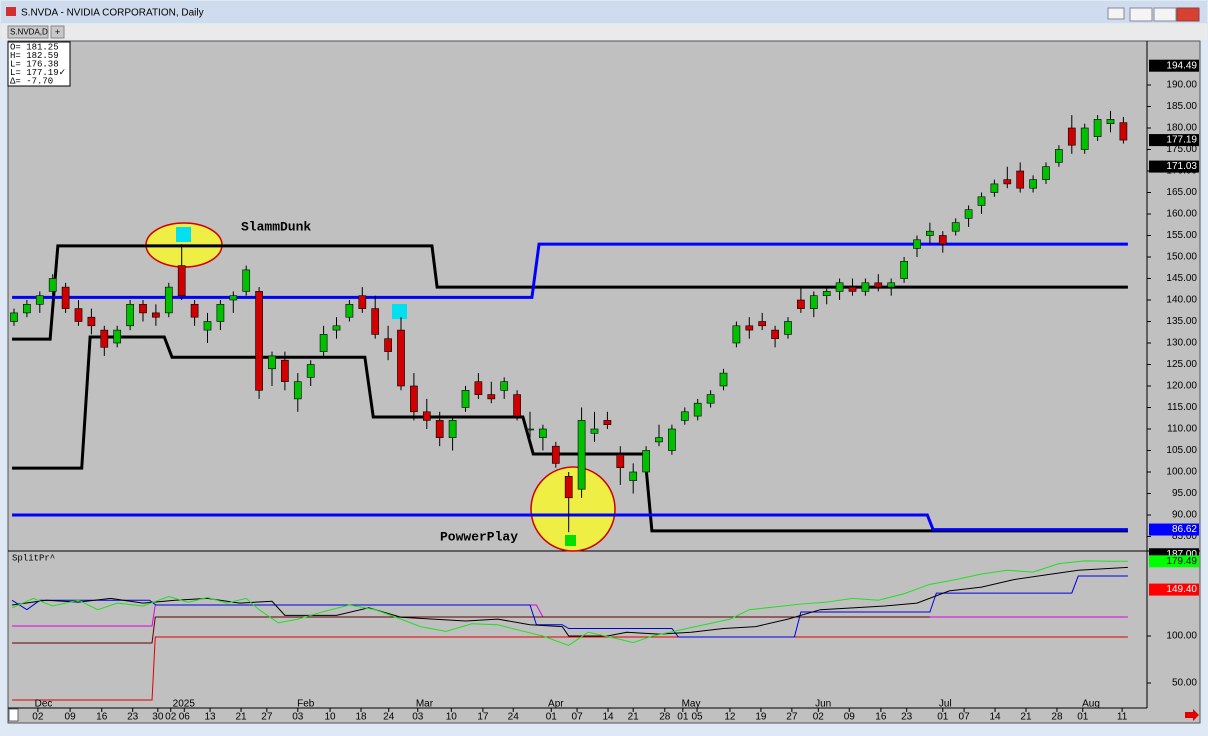 Image resolution: width=1208 pixels, height=736 pixels. Describe the element at coordinates (945, 704) in the screenshot. I see `month-label: Jul` at that location.